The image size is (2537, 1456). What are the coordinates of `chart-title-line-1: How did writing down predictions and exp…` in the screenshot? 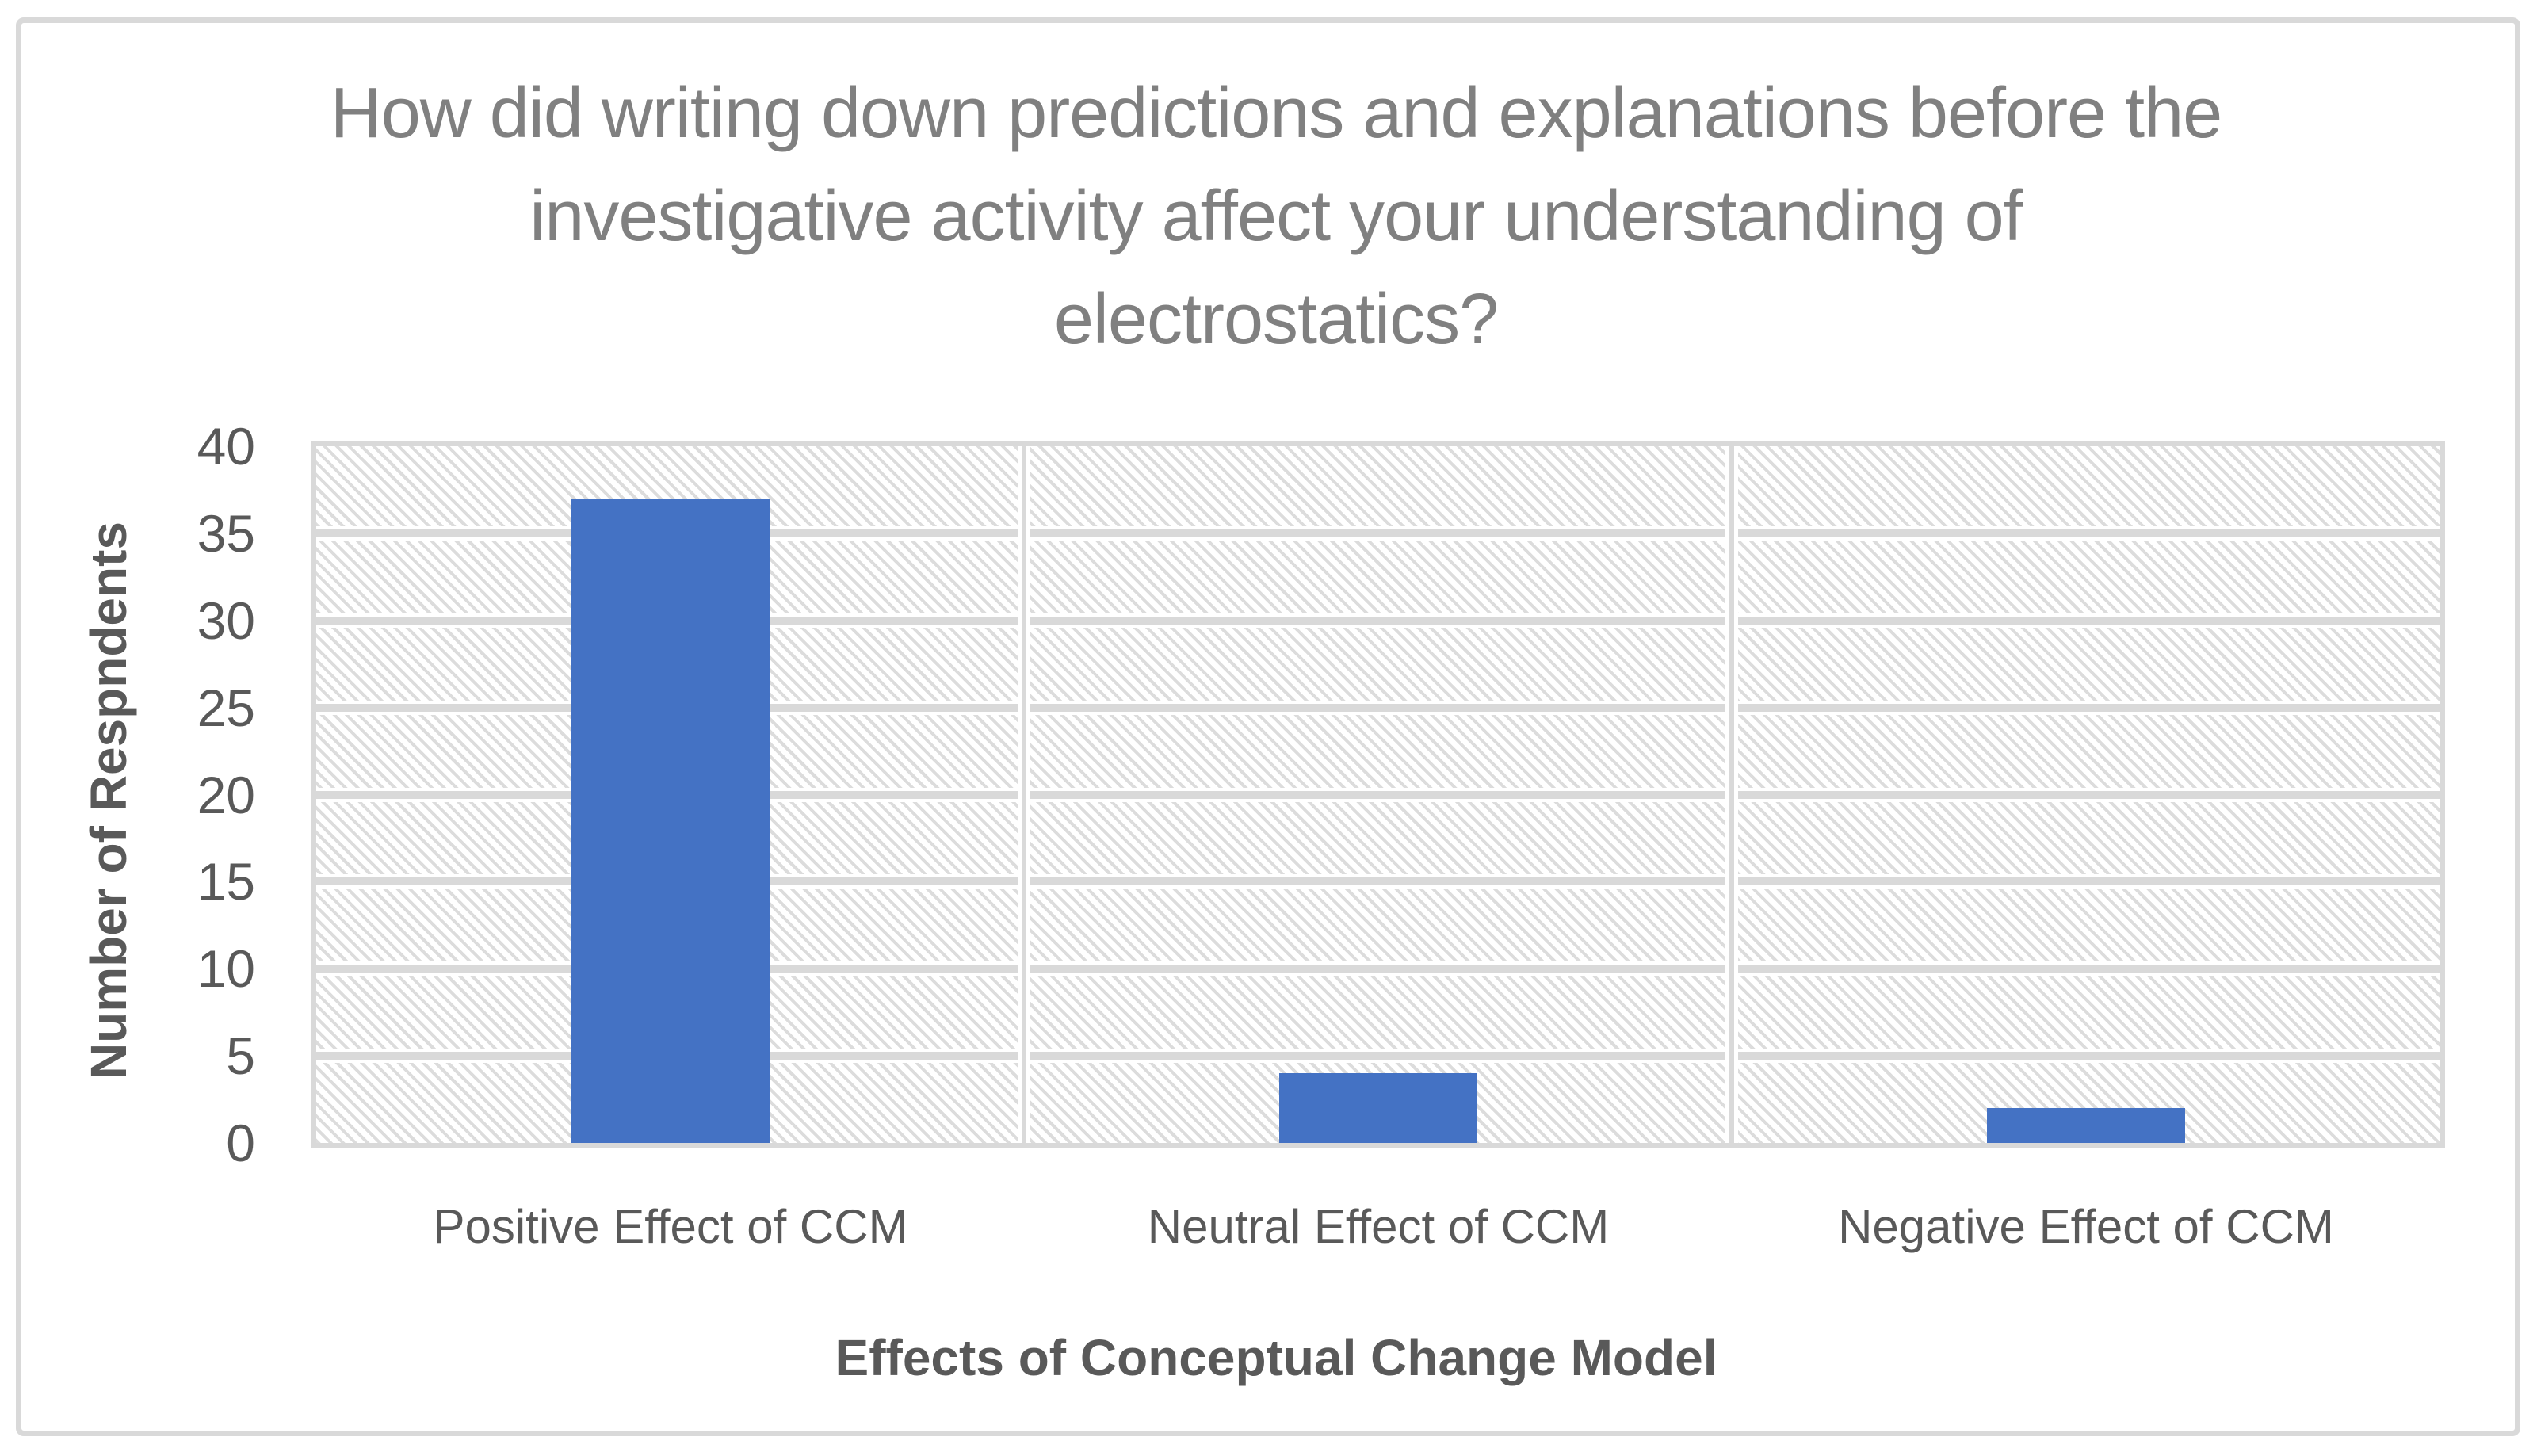 It's located at (1276, 113).